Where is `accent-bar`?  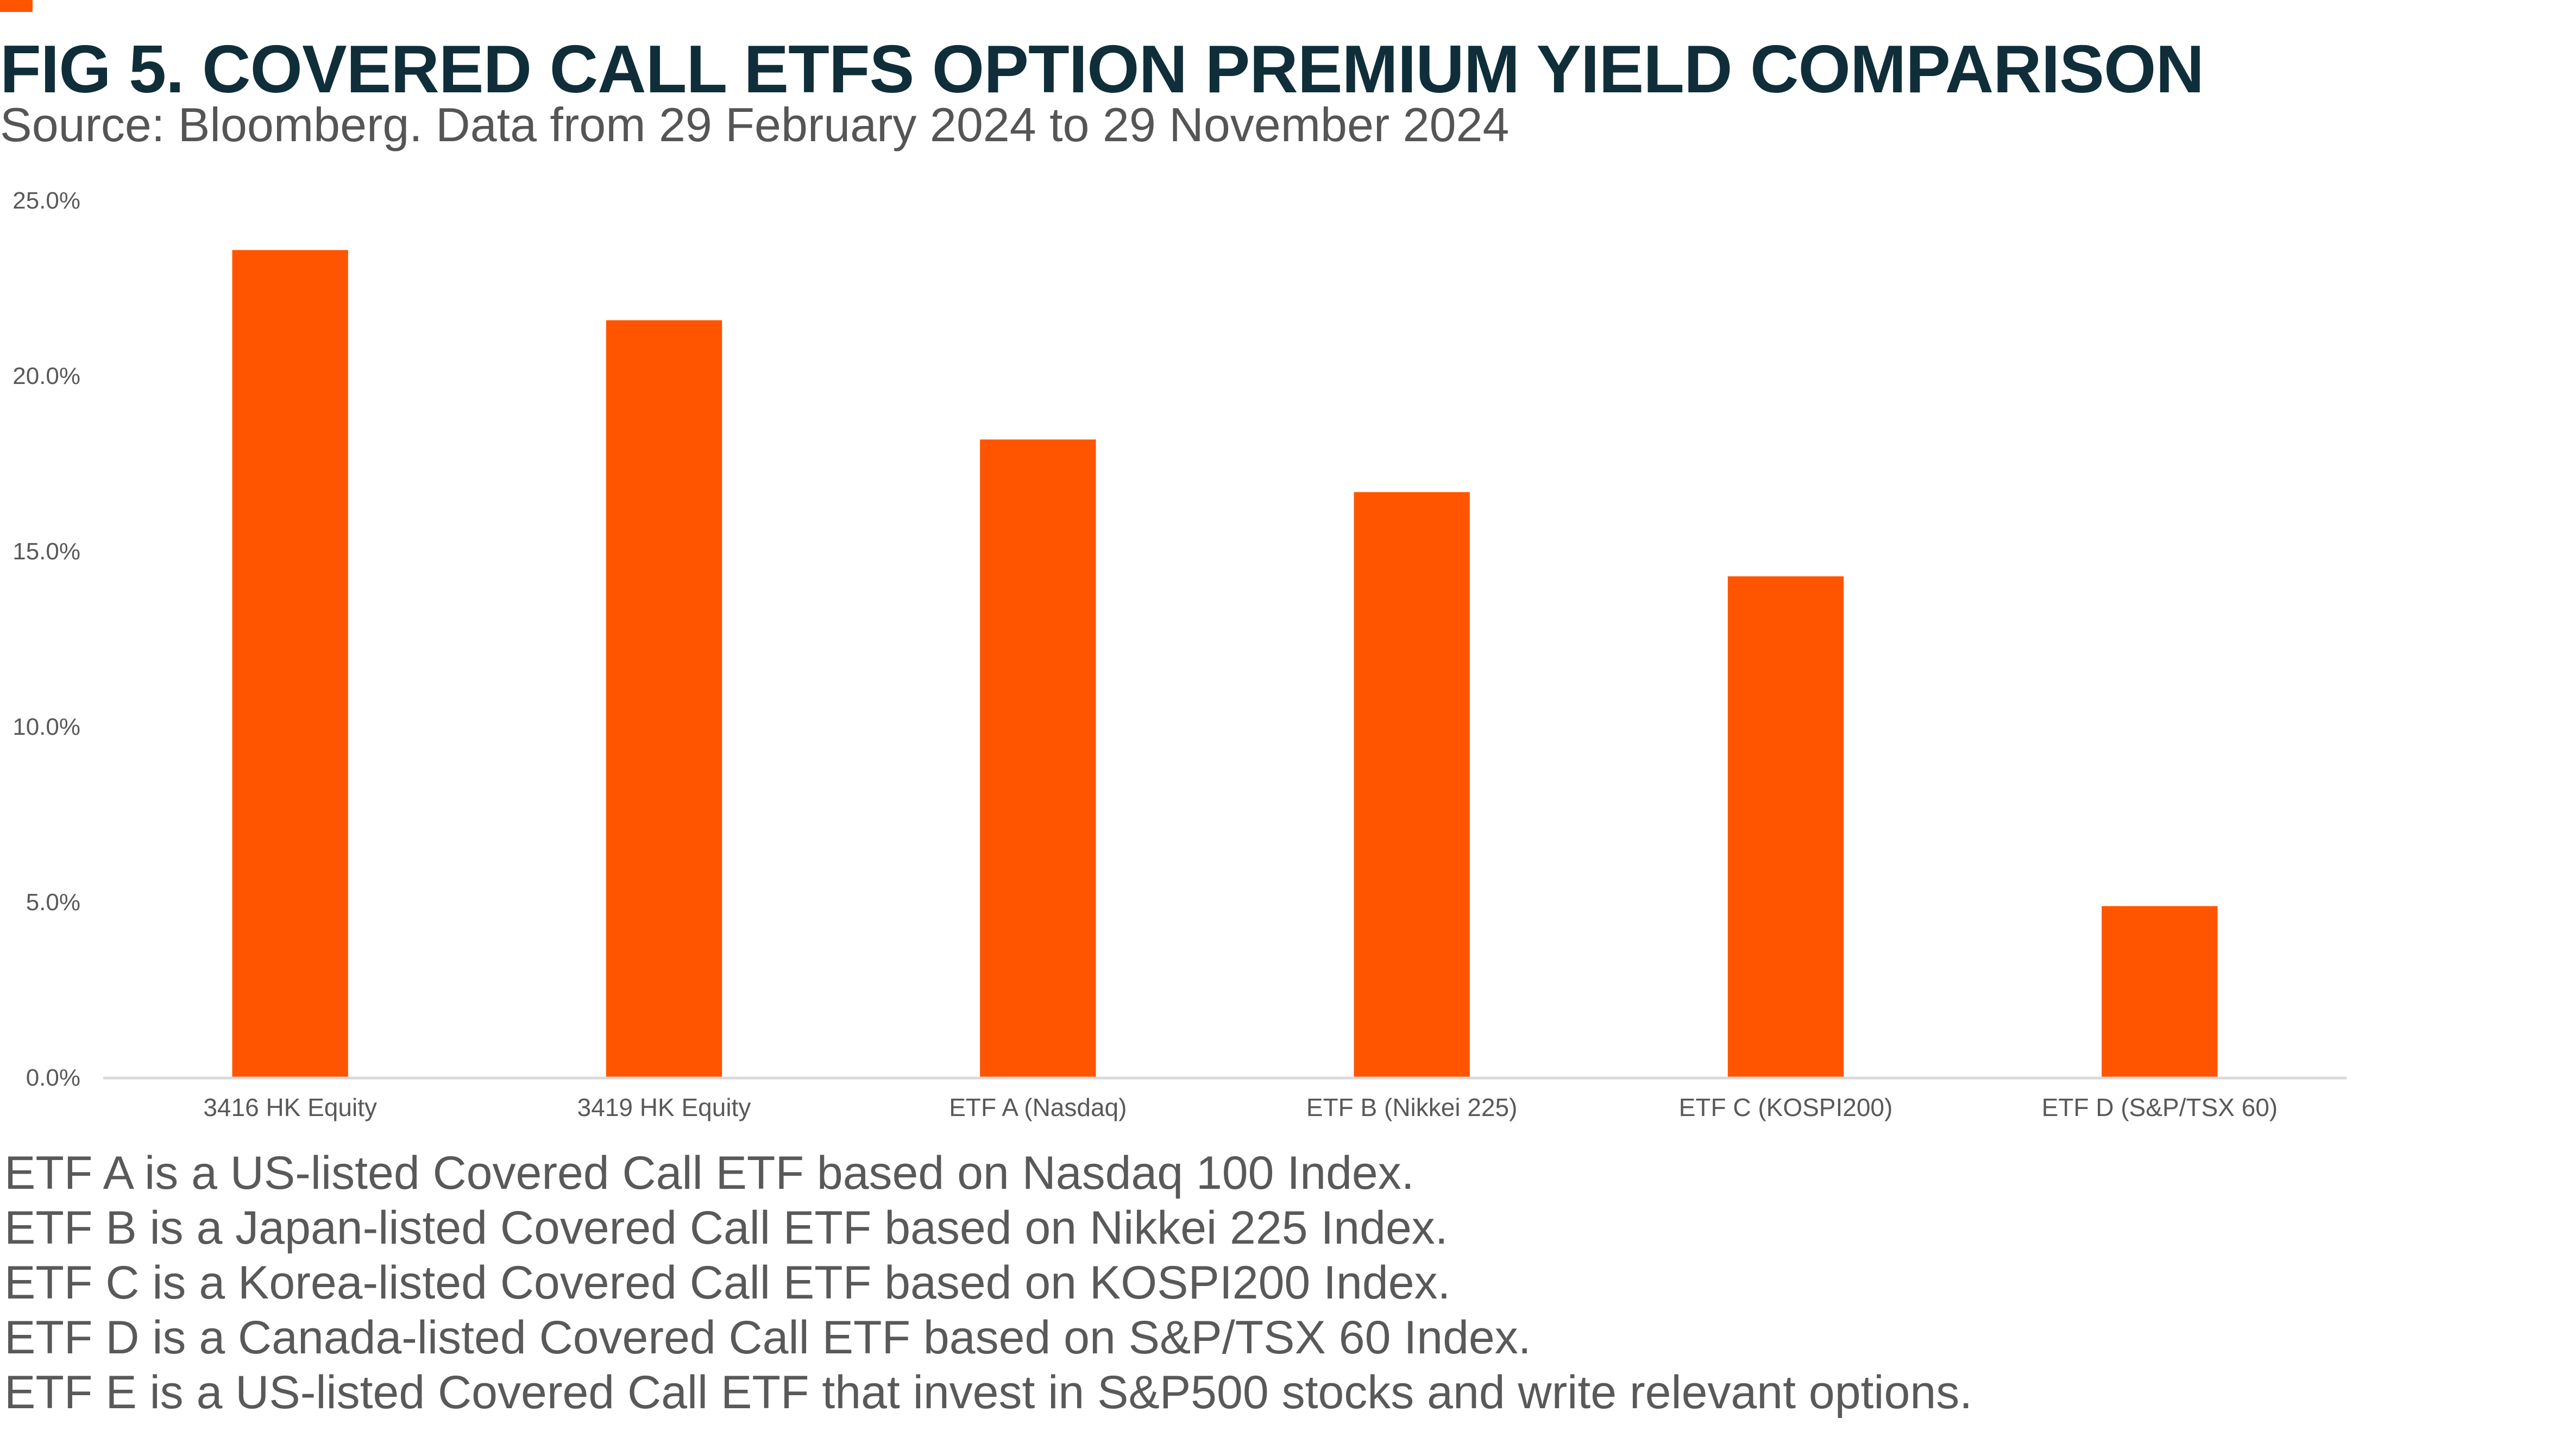 accent-bar is located at coordinates (16, 6).